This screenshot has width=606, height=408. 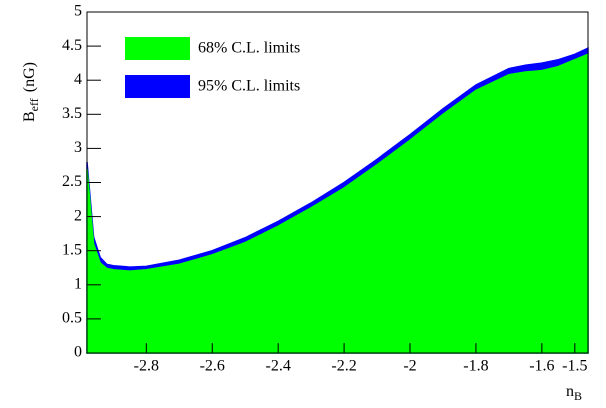 I want to click on x-tick-label: -2.8, so click(x=146, y=366).